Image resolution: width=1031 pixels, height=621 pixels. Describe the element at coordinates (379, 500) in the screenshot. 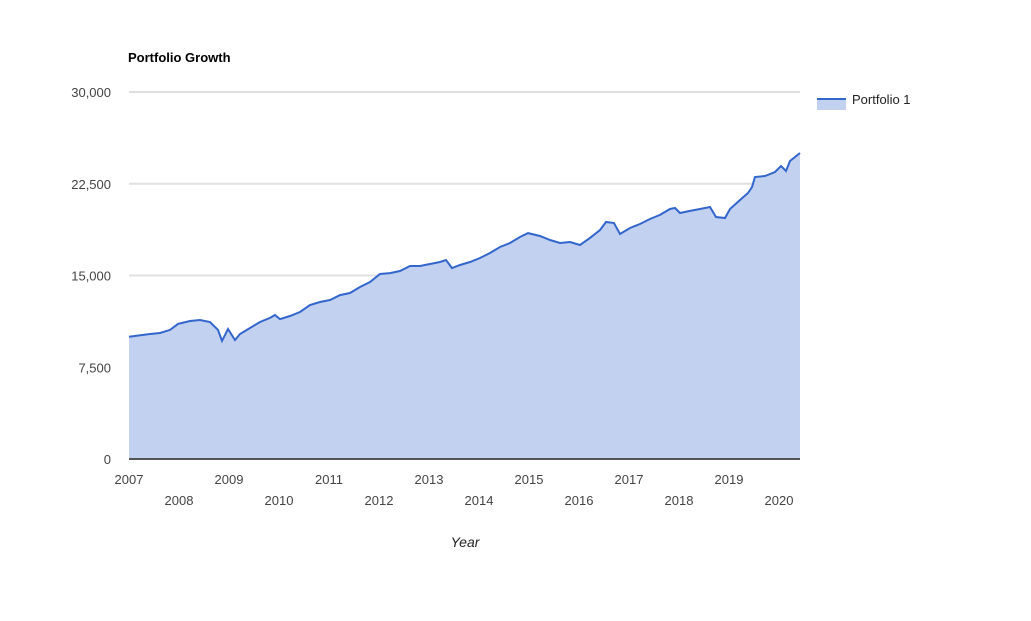

I see `x-tick-label: 2012` at that location.